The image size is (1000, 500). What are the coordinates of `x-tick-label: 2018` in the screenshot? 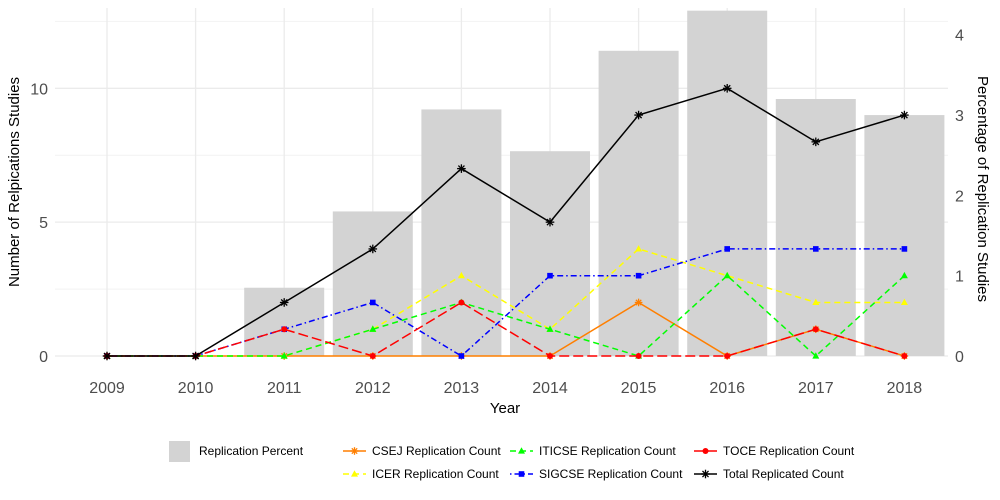 It's located at (905, 388).